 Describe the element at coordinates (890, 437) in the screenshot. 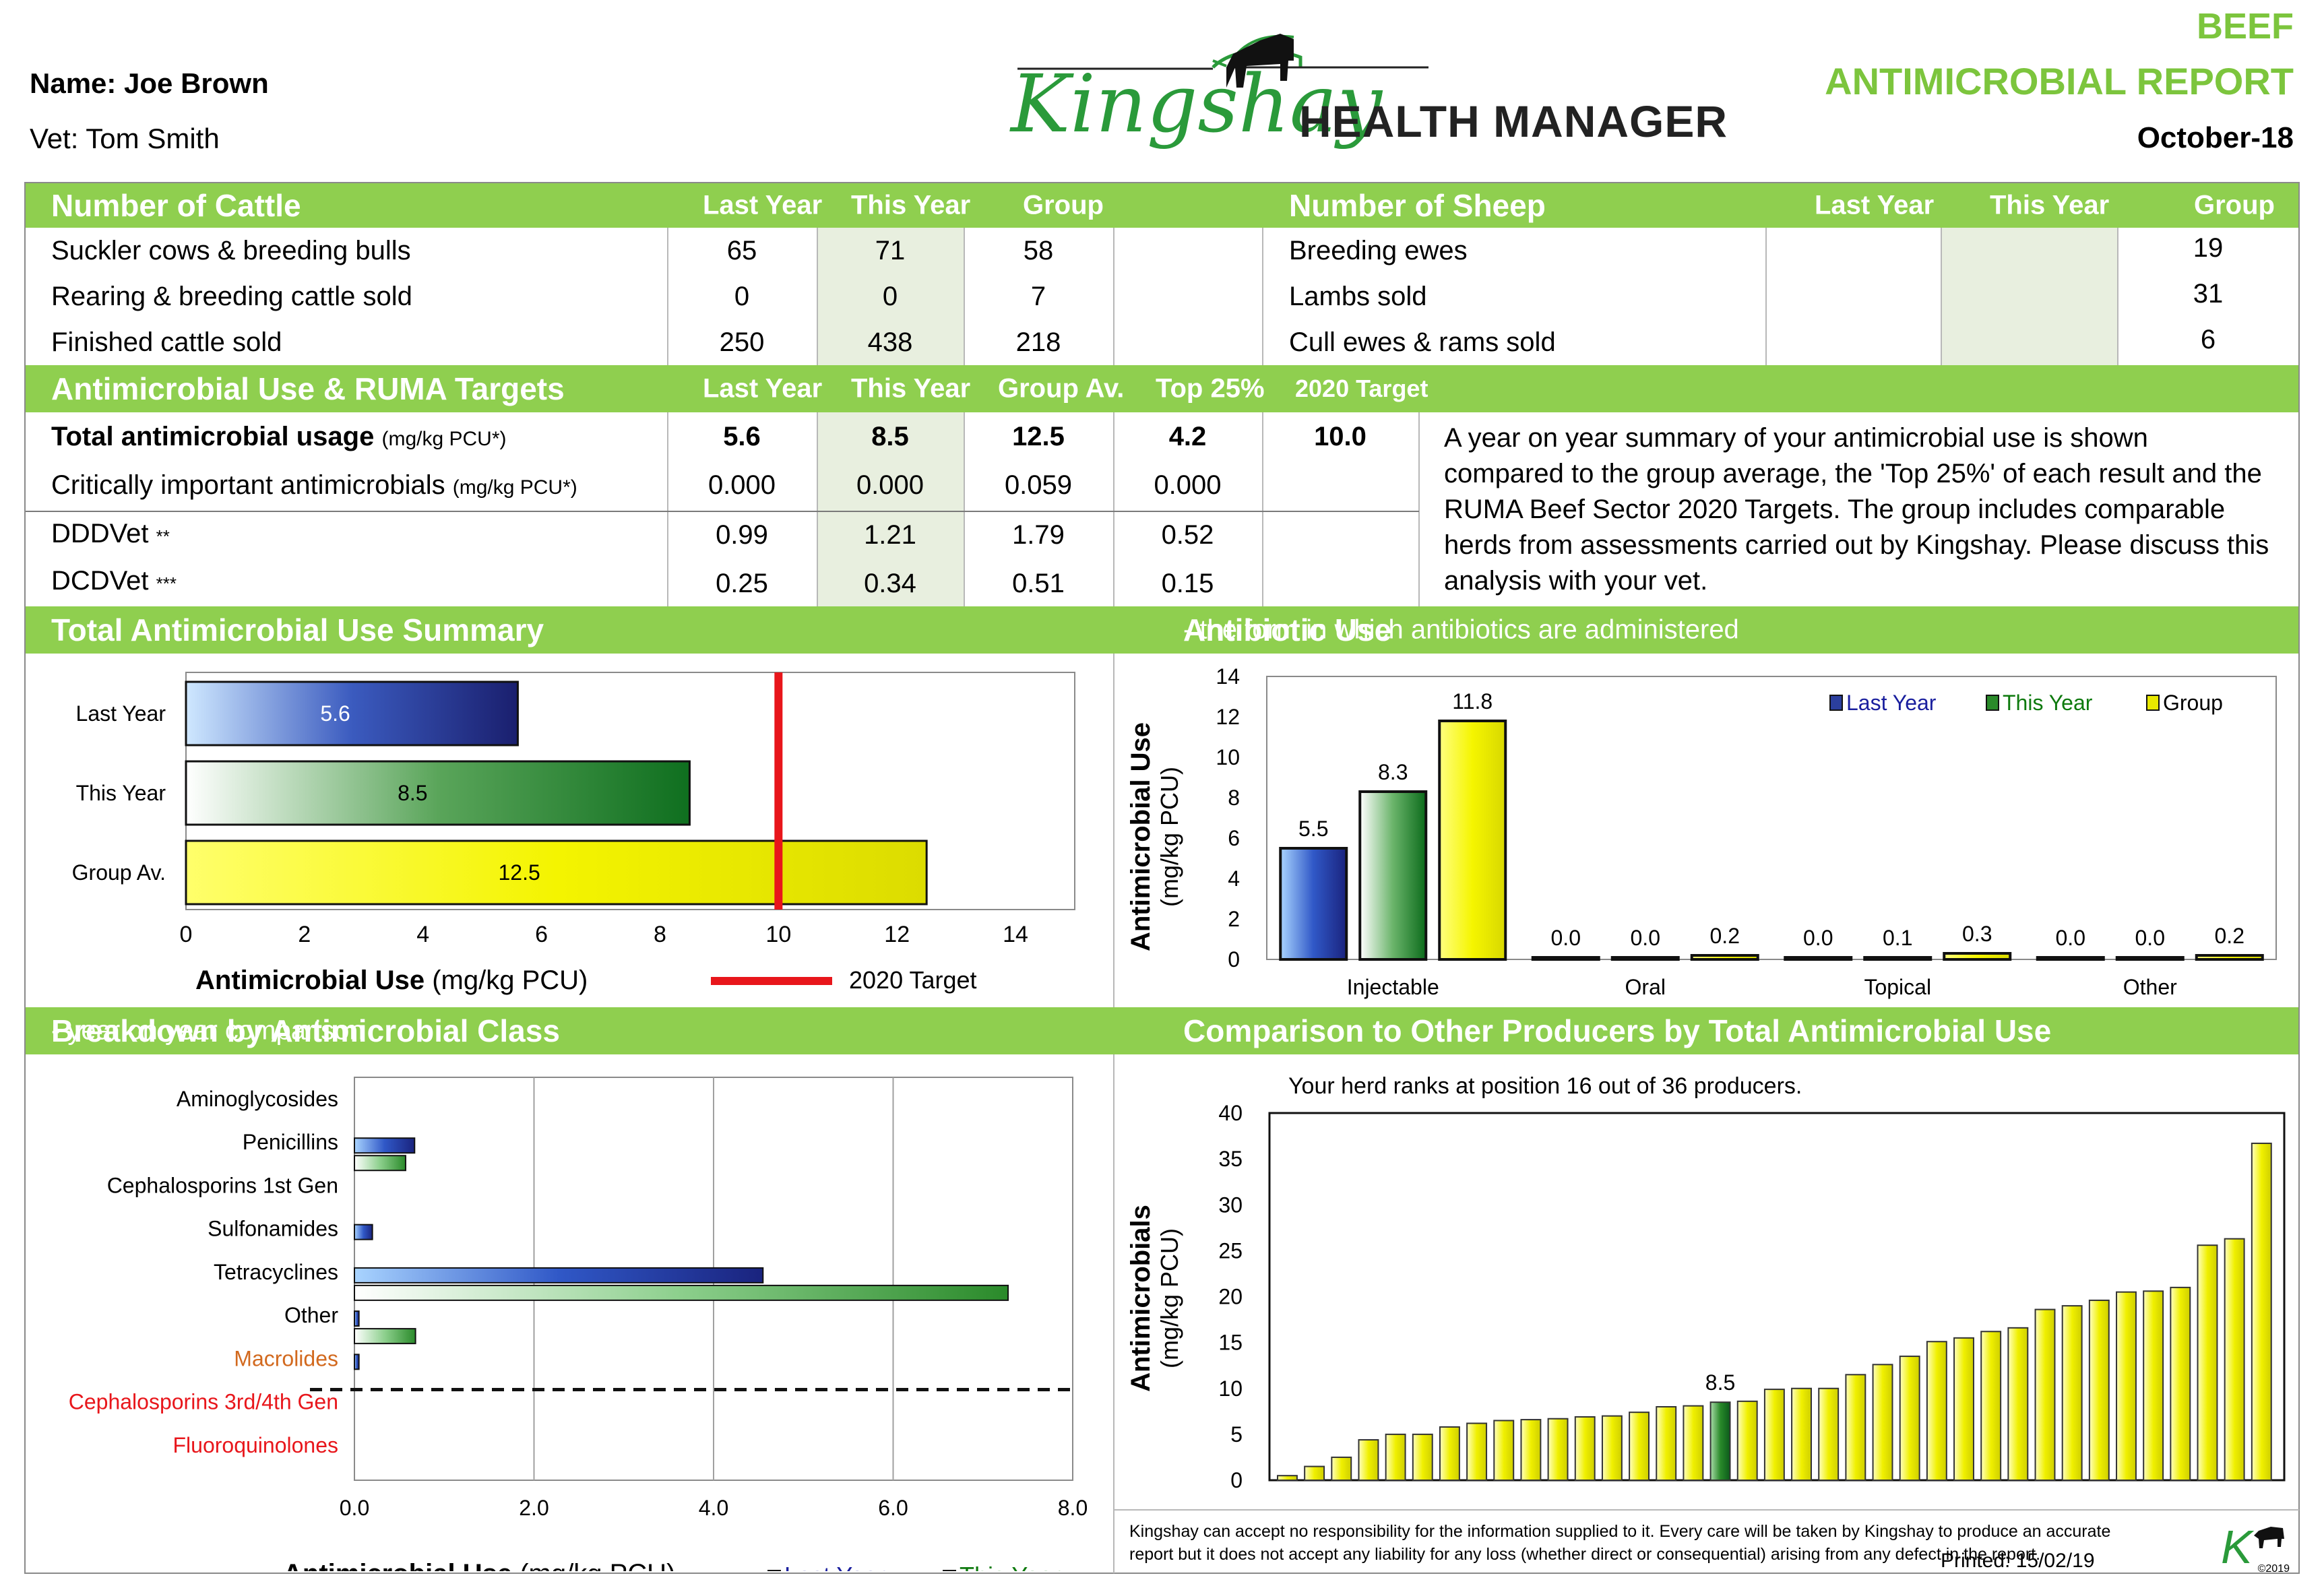

I see `ruma-row-this: 8.5` at that location.